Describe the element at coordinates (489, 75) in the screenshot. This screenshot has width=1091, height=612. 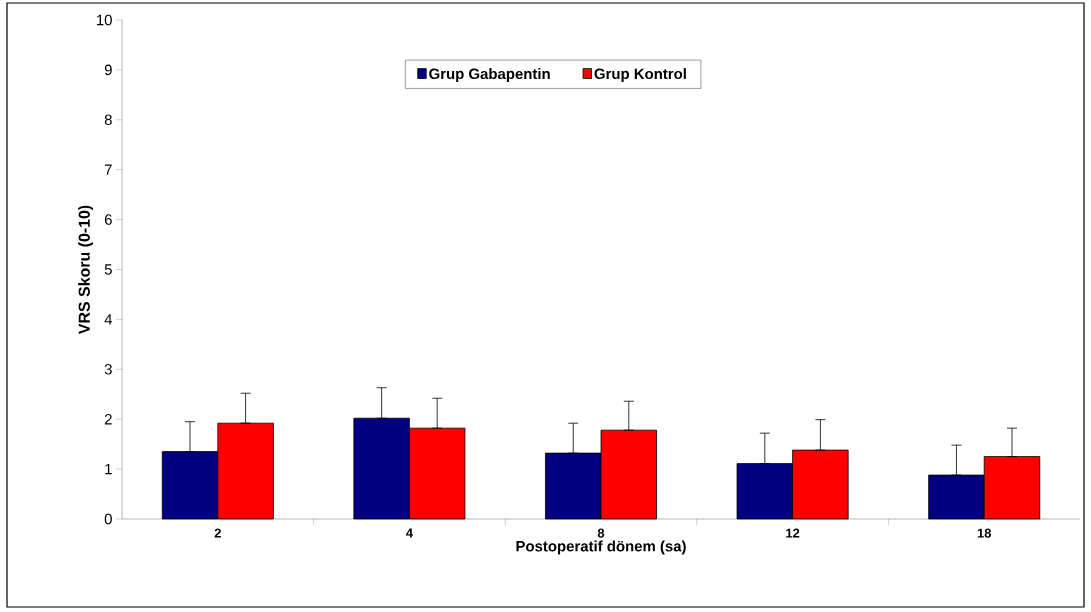
I see `legend-label: Grup Gabapentin` at that location.